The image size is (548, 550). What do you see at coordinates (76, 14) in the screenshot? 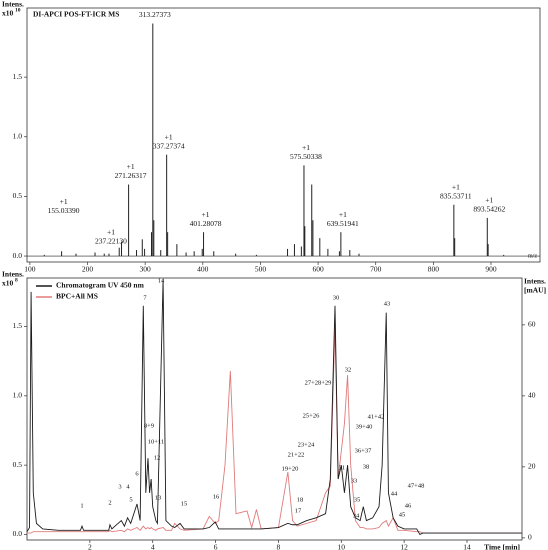
I see `chart-title: DI-APCI POS-FT-ICR MS` at bounding box center [76, 14].